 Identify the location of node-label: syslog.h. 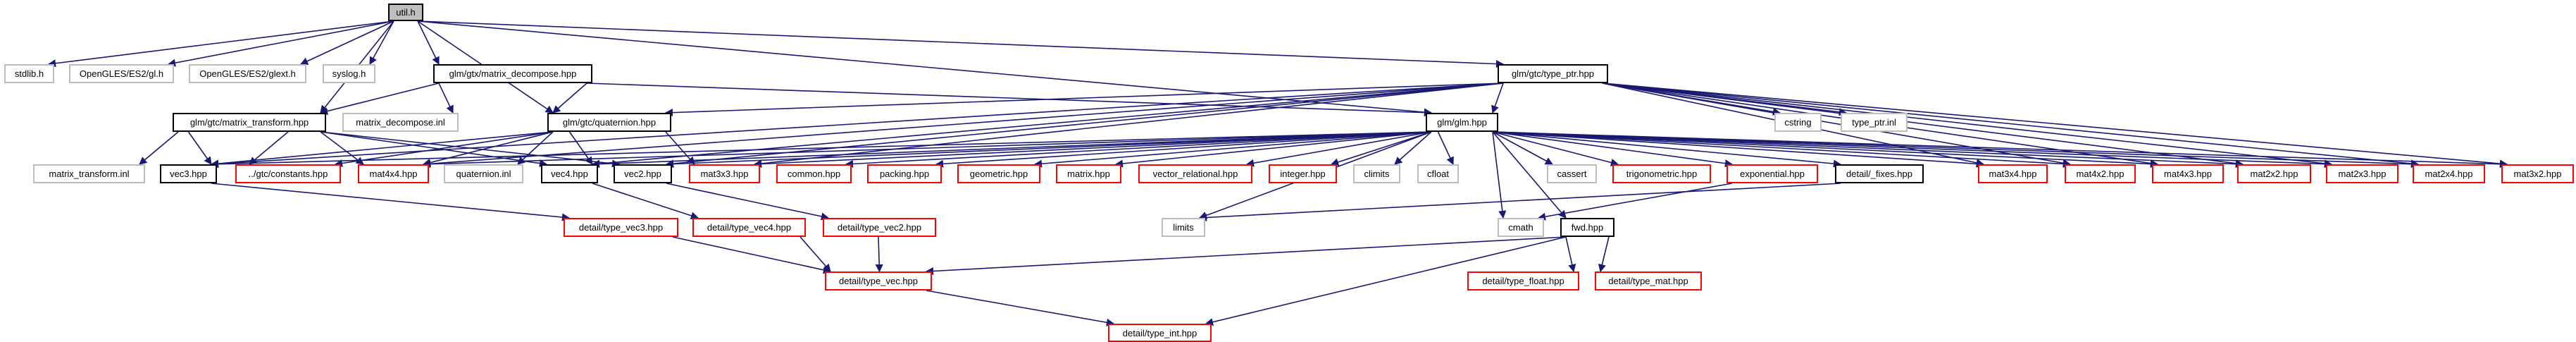
(349, 73).